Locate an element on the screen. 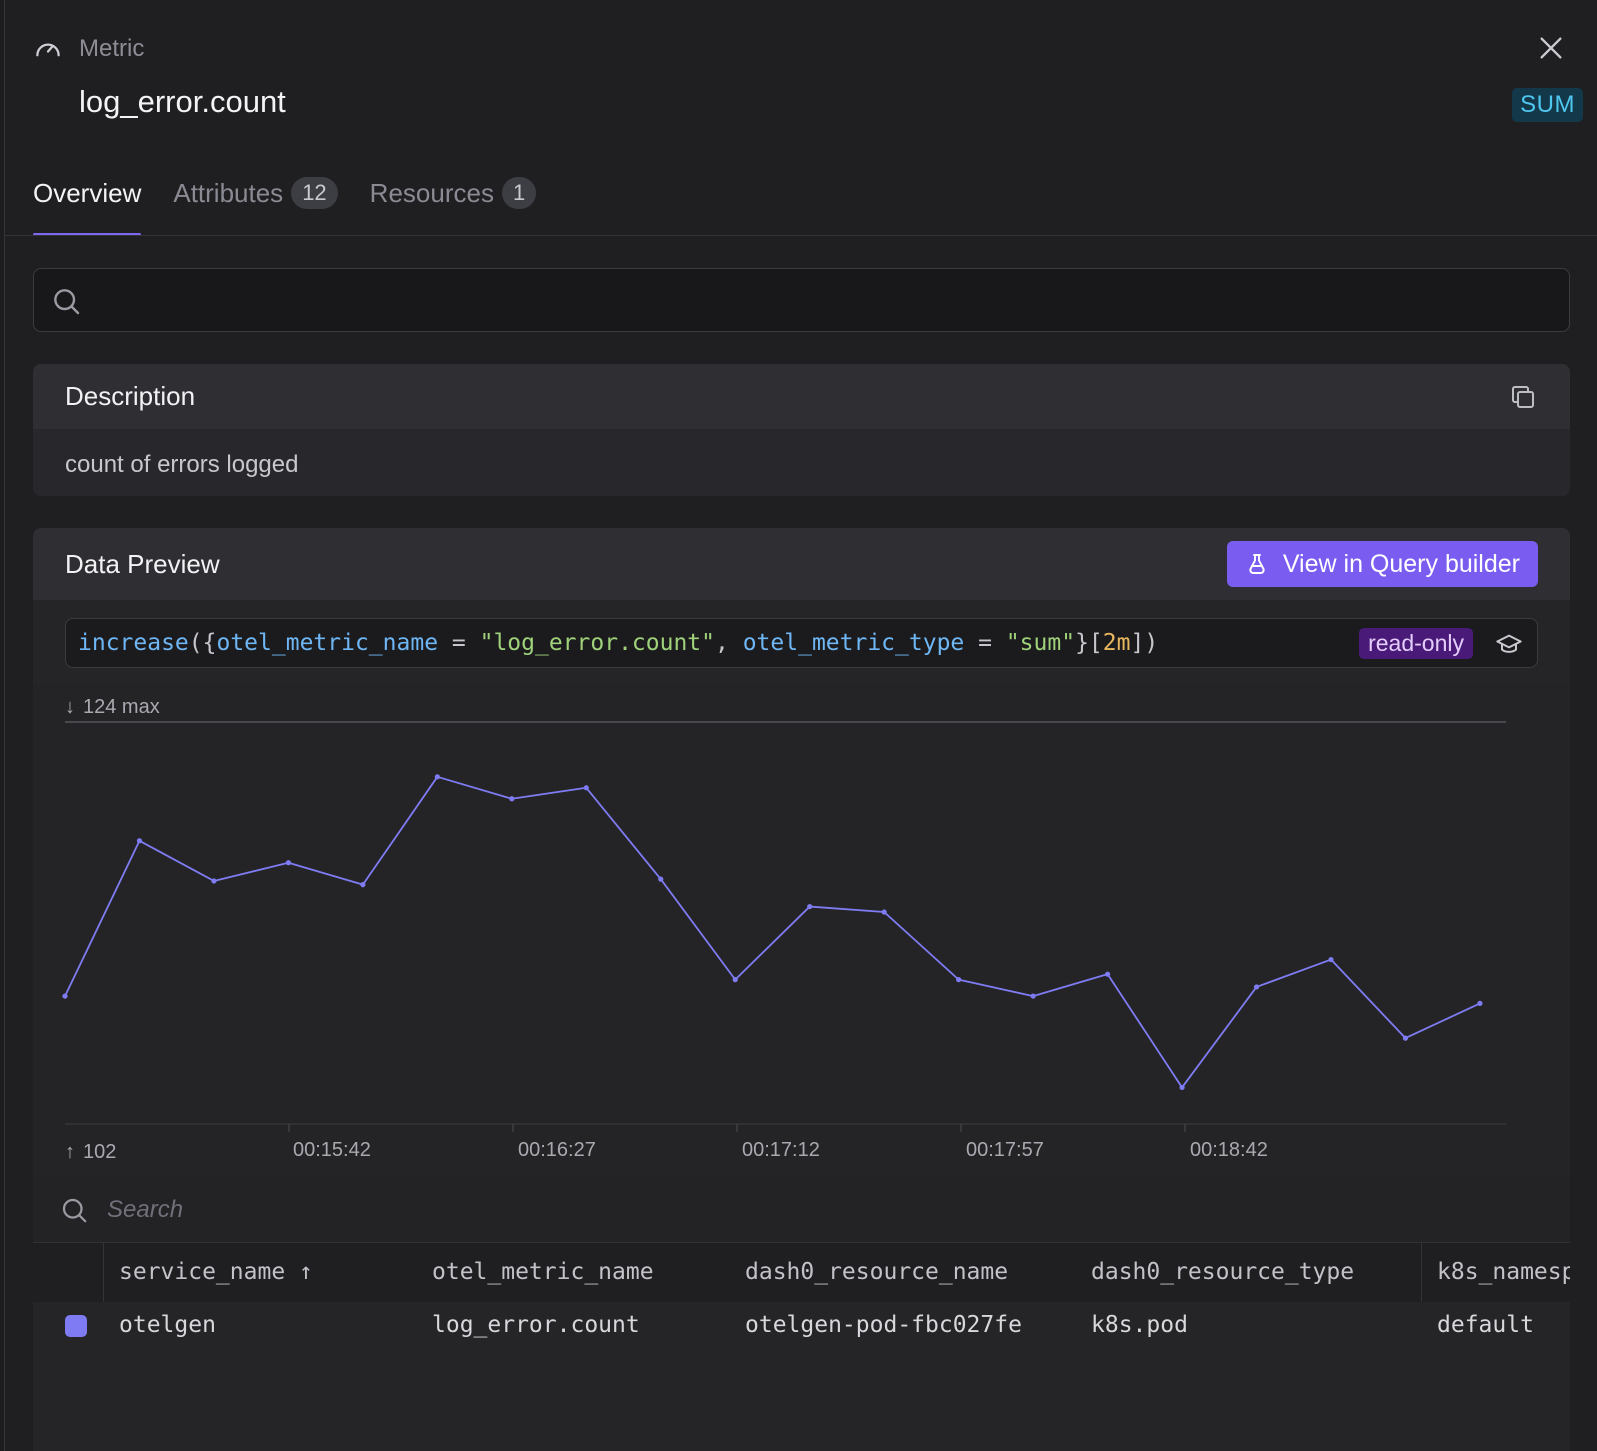  tab-attributes: Attributes 12 is located at coordinates (255, 203).